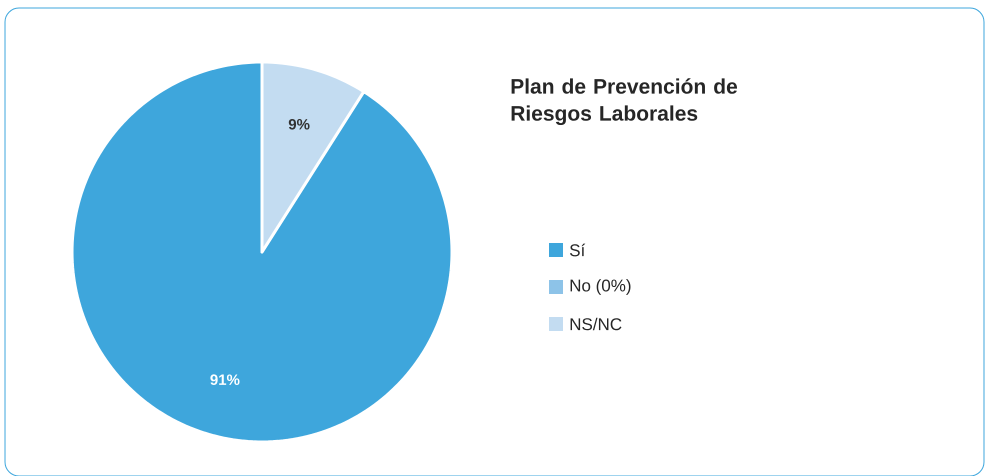  What do you see at coordinates (299, 124) in the screenshot?
I see `data-label: 9%` at bounding box center [299, 124].